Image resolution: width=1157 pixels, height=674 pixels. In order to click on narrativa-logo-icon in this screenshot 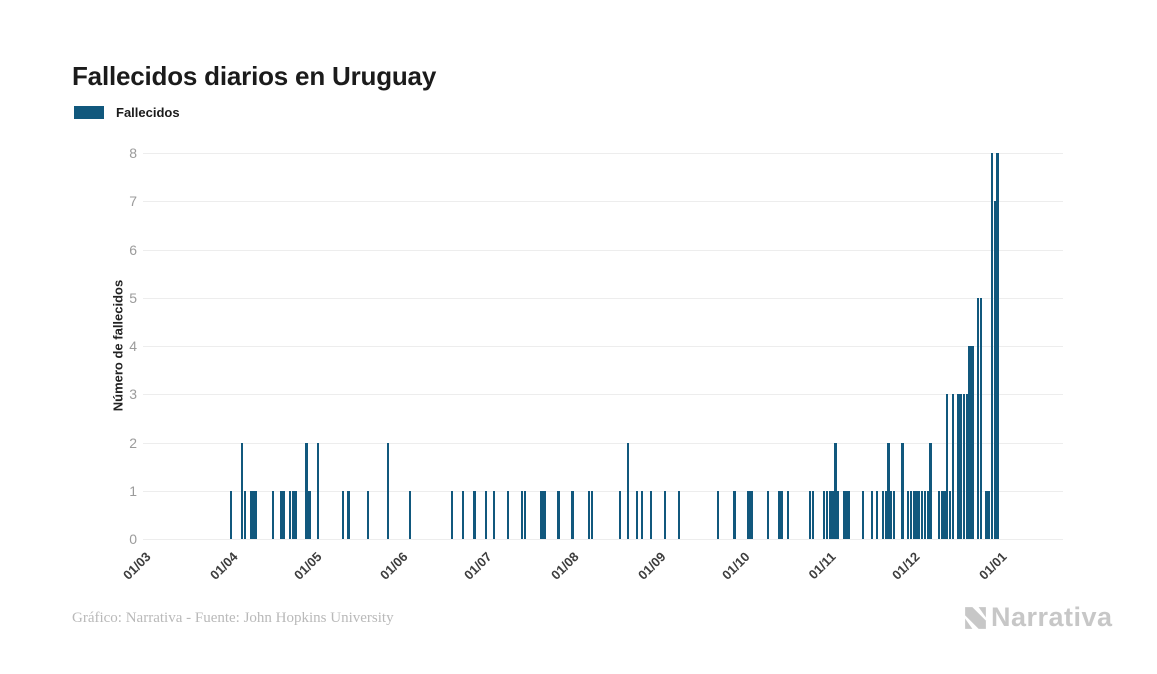, I will do `click(975, 618)`.